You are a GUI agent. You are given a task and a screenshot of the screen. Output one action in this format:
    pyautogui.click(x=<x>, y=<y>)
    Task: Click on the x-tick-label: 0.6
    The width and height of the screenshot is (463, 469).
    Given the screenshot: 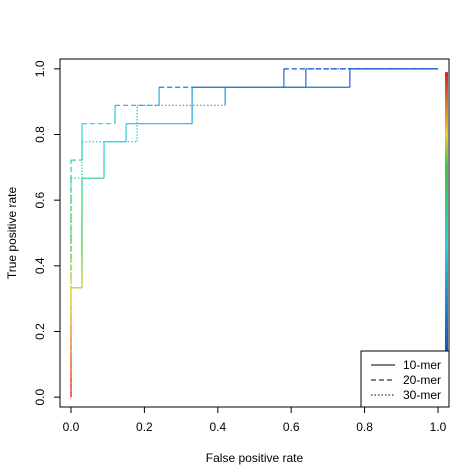 What is the action you would take?
    pyautogui.click(x=291, y=427)
    